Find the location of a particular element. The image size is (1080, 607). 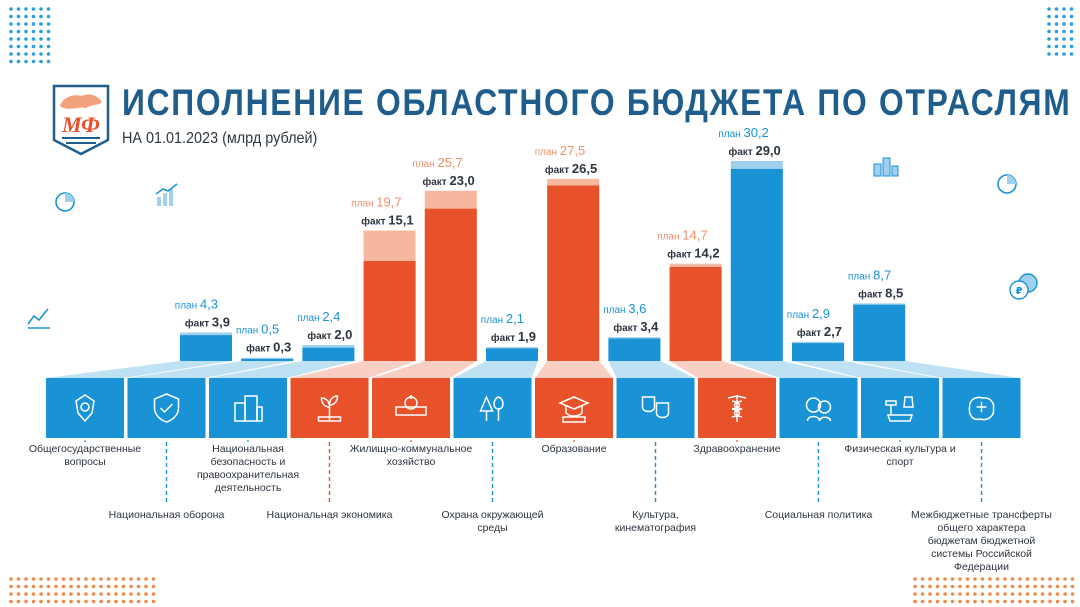

fact-label: факт 23,0 is located at coordinates (448, 180).